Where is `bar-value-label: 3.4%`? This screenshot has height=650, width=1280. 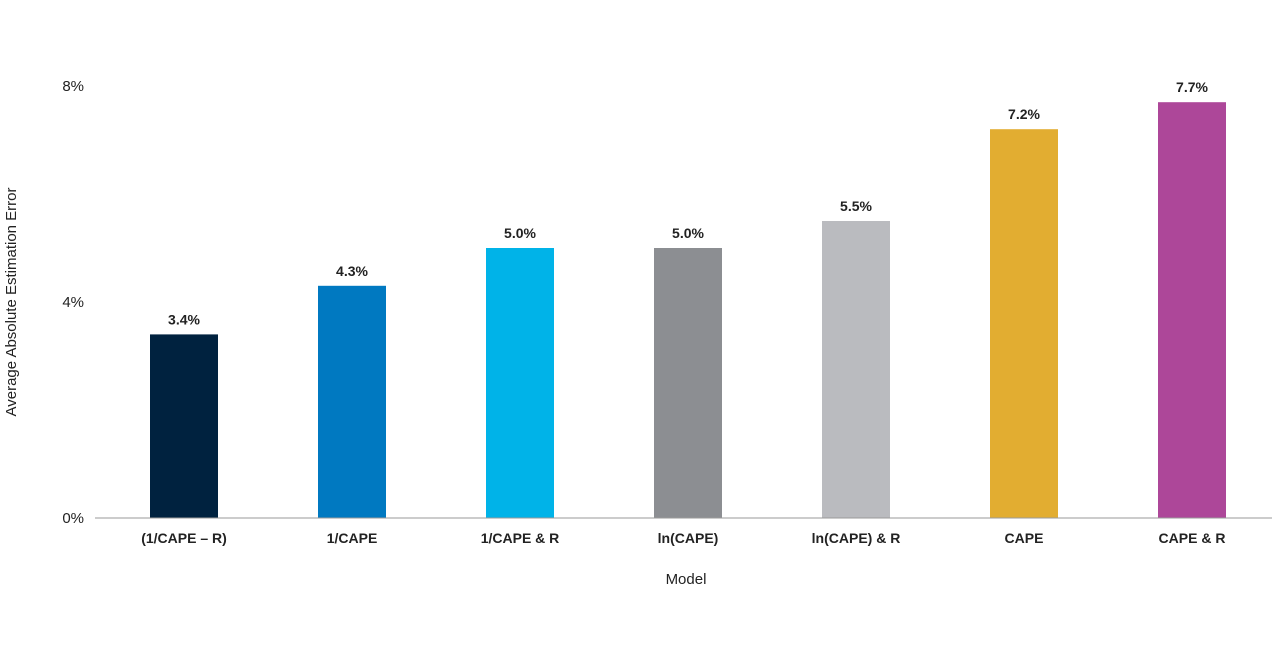
bar-value-label: 3.4% is located at coordinates (184, 319).